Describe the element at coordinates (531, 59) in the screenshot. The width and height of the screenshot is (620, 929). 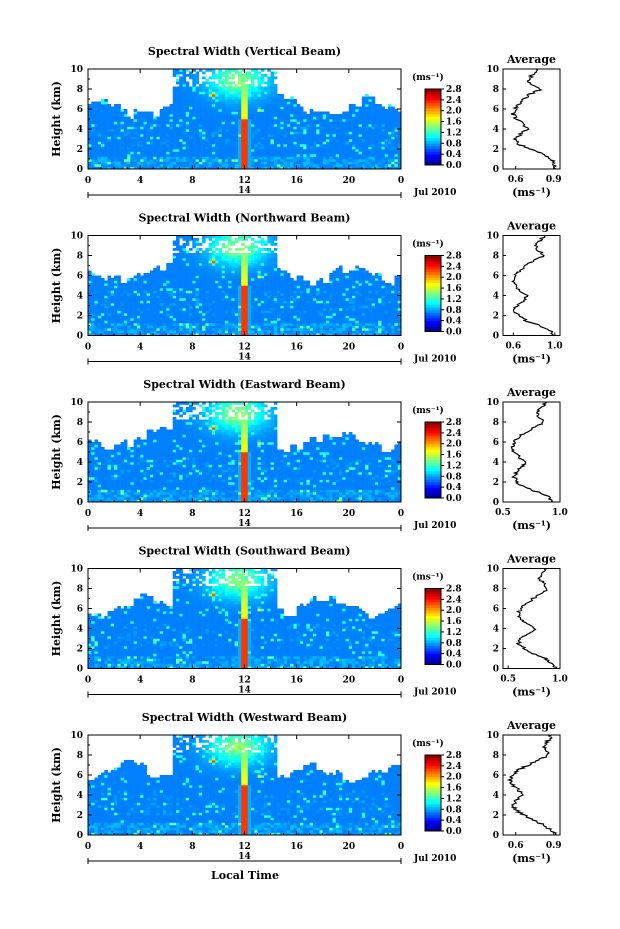
I see `average-title: Average` at that location.